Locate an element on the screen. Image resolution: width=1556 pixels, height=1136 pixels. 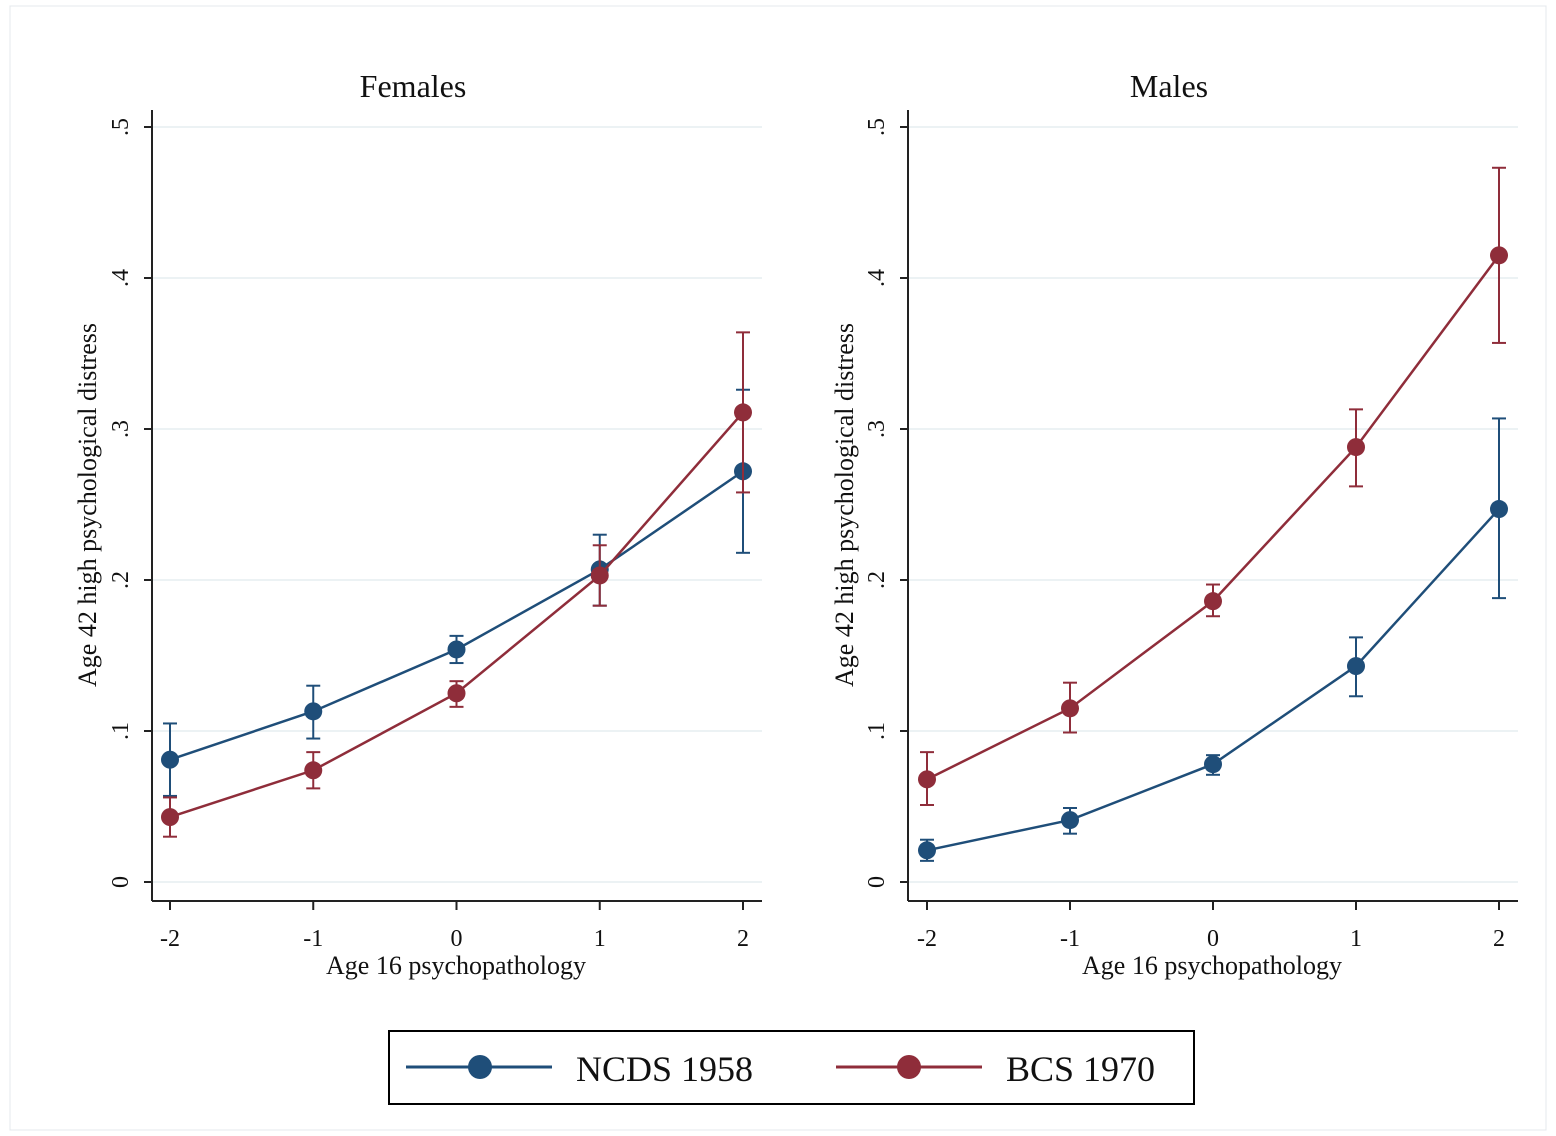
panel-title: Males is located at coordinates (1169, 86).